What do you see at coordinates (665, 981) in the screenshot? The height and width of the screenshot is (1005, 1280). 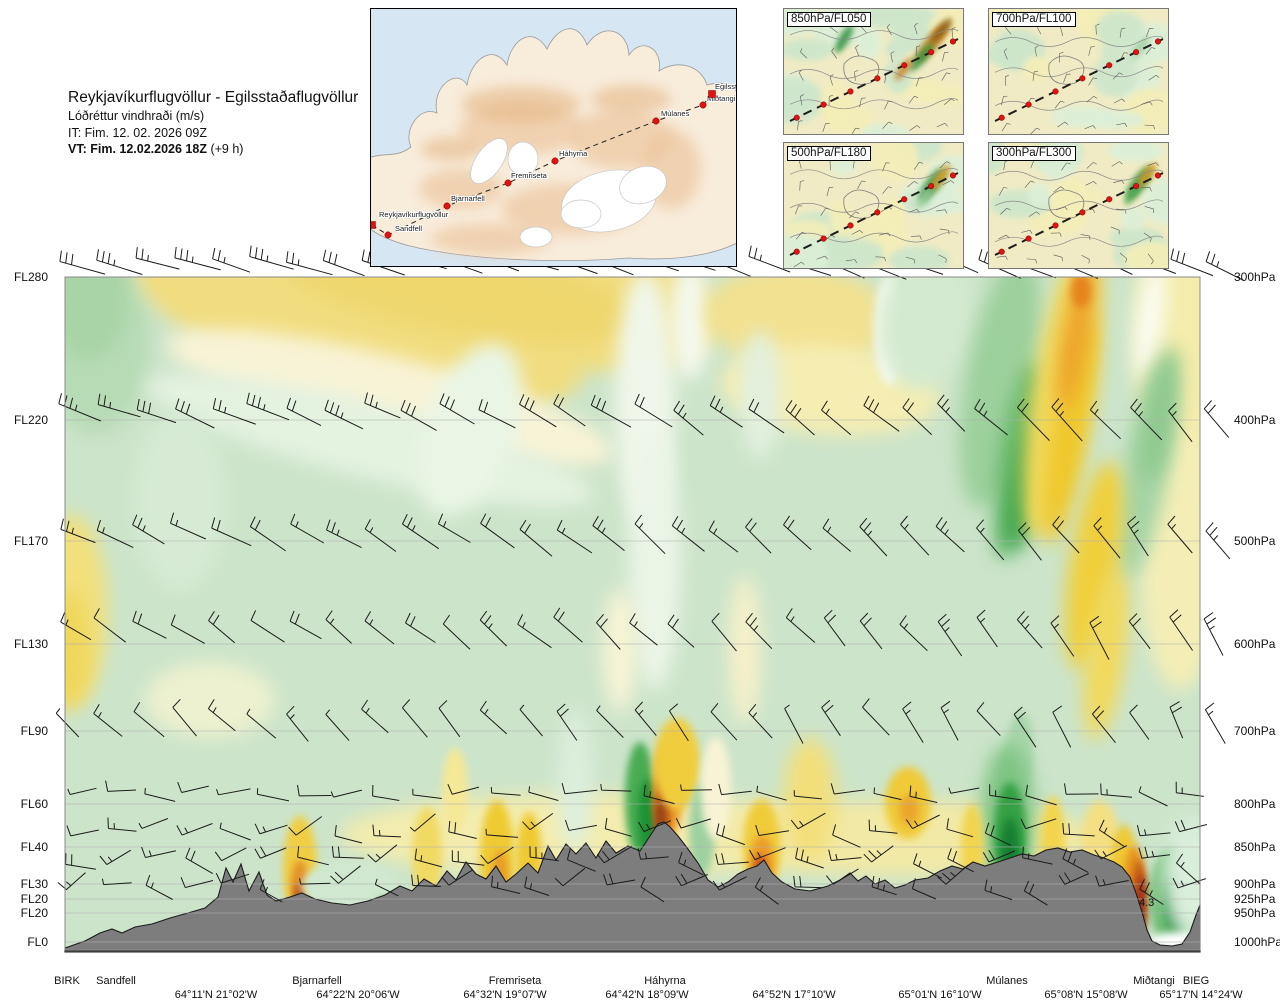 I see `station-name: Háhyrna` at bounding box center [665, 981].